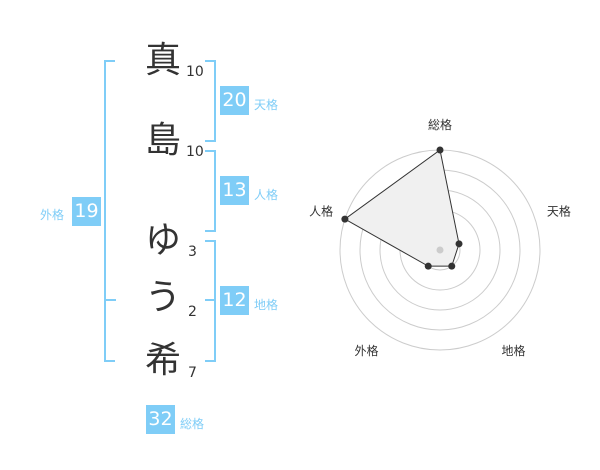 The width and height of the screenshot is (600, 470). Describe the element at coordinates (192, 252) in the screenshot. I see `stroke-count: 3` at that location.